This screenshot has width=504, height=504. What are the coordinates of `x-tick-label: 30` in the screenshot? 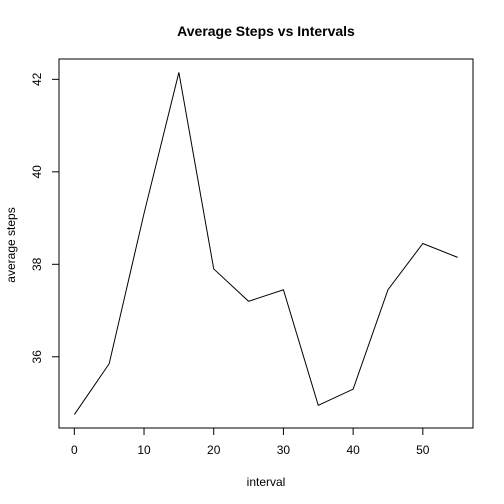 It's located at (284, 450).